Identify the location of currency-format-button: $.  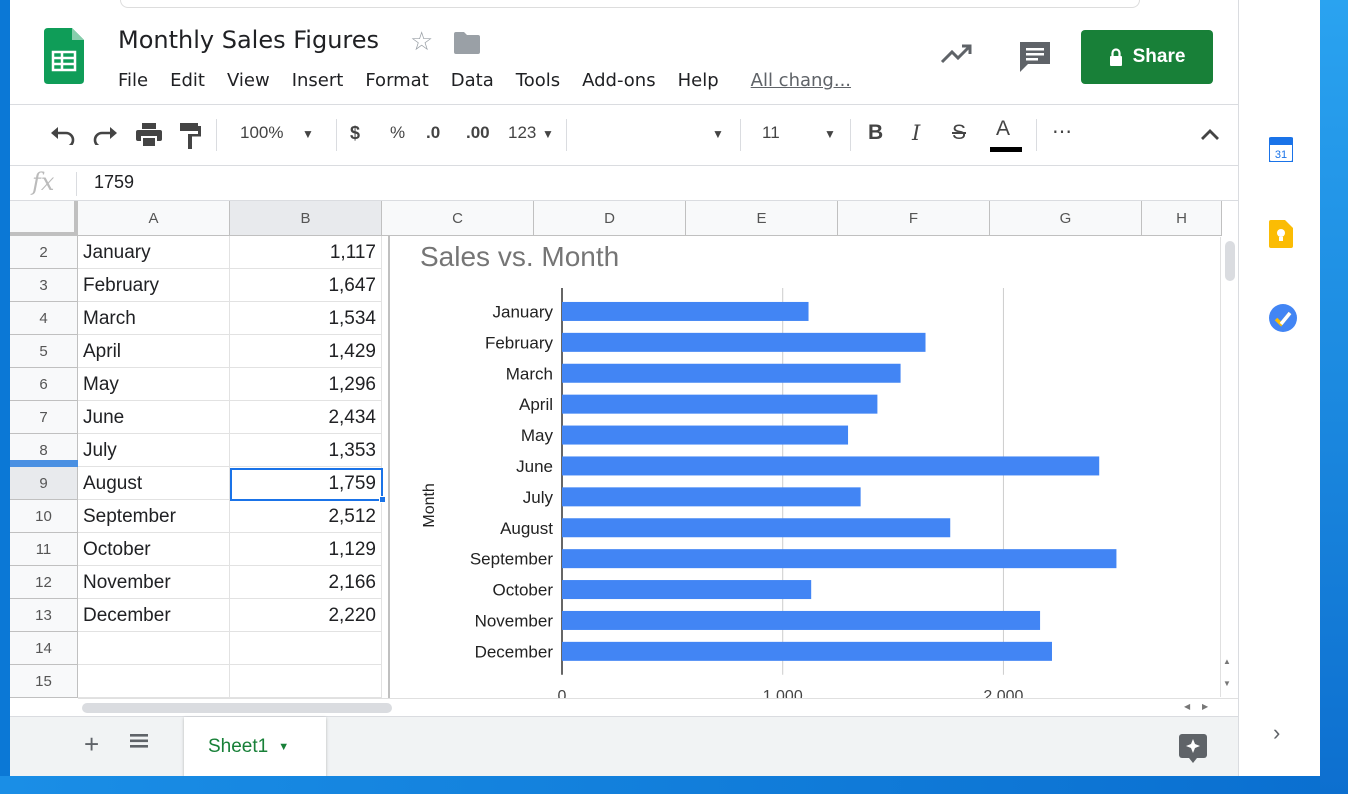
(355, 133).